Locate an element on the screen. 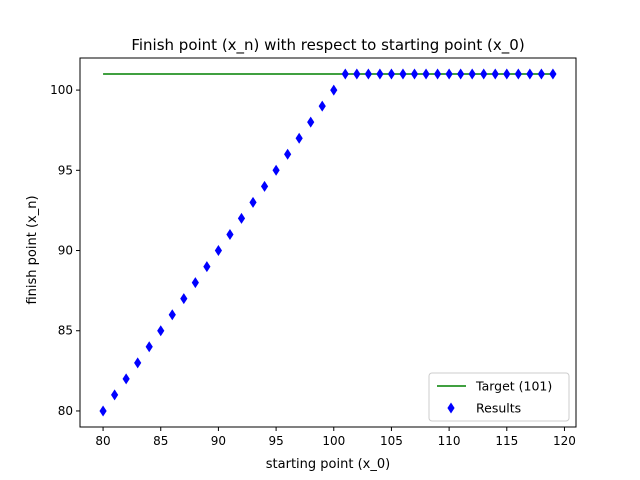 Image resolution: width=640 pixels, height=480 pixels. y-tick-label: 100 is located at coordinates (61, 90).